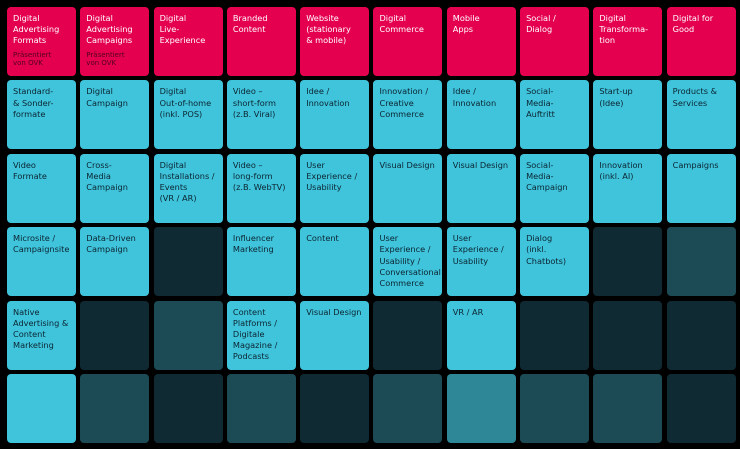  I want to click on grid-cell-4-0: Native Advertising & Content Marketing, so click(41, 335).